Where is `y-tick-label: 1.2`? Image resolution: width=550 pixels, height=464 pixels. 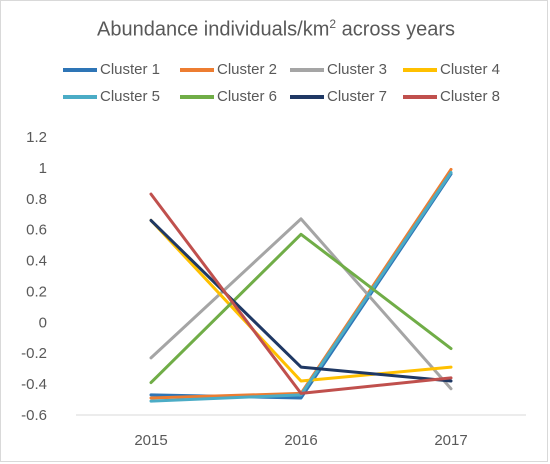
y-tick-label: 1.2 is located at coordinates (36, 137).